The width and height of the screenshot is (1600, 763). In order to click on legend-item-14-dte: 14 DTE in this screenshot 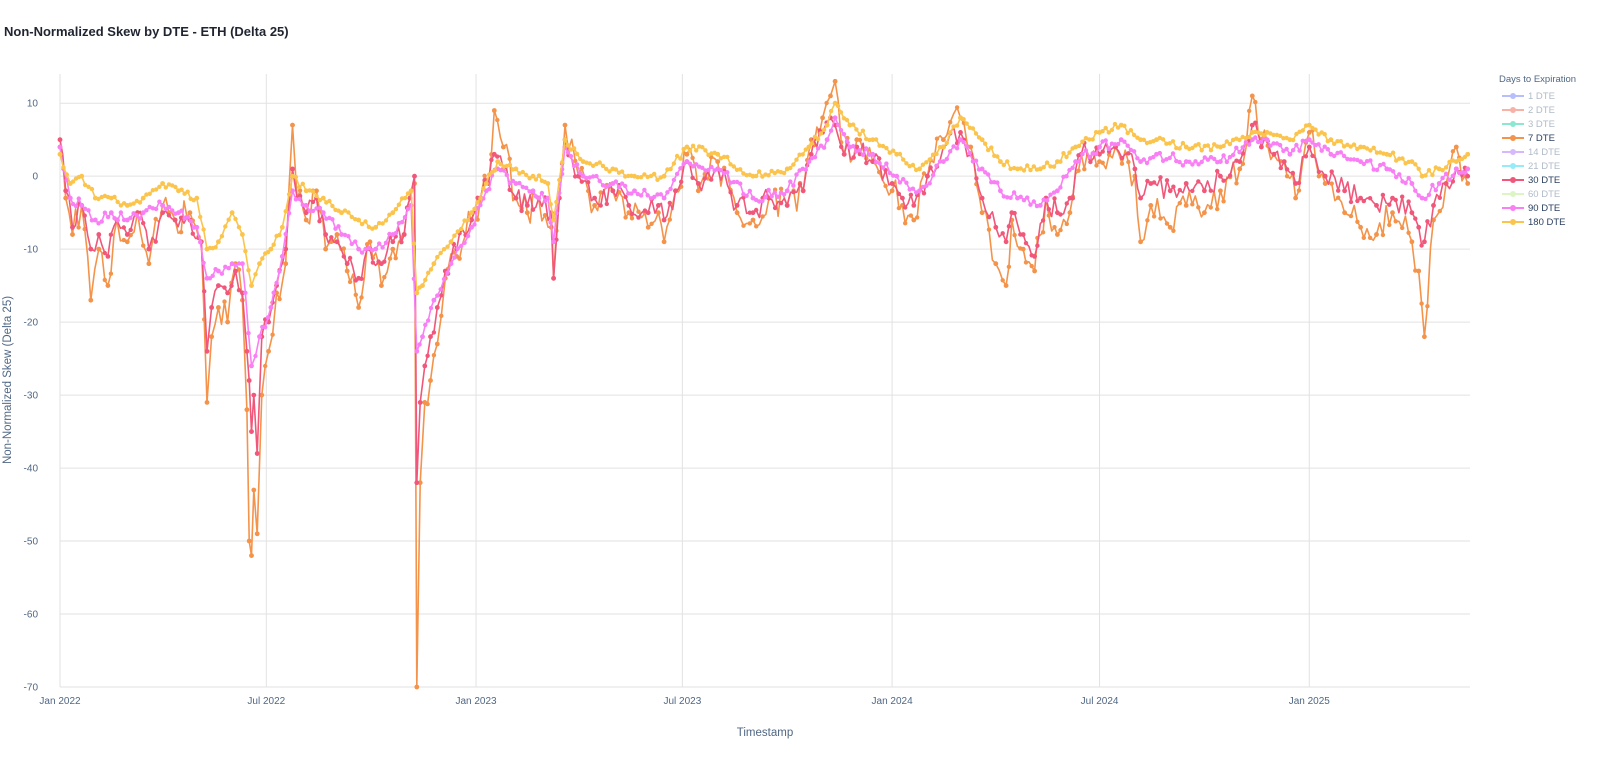, I will do `click(1549, 152)`.